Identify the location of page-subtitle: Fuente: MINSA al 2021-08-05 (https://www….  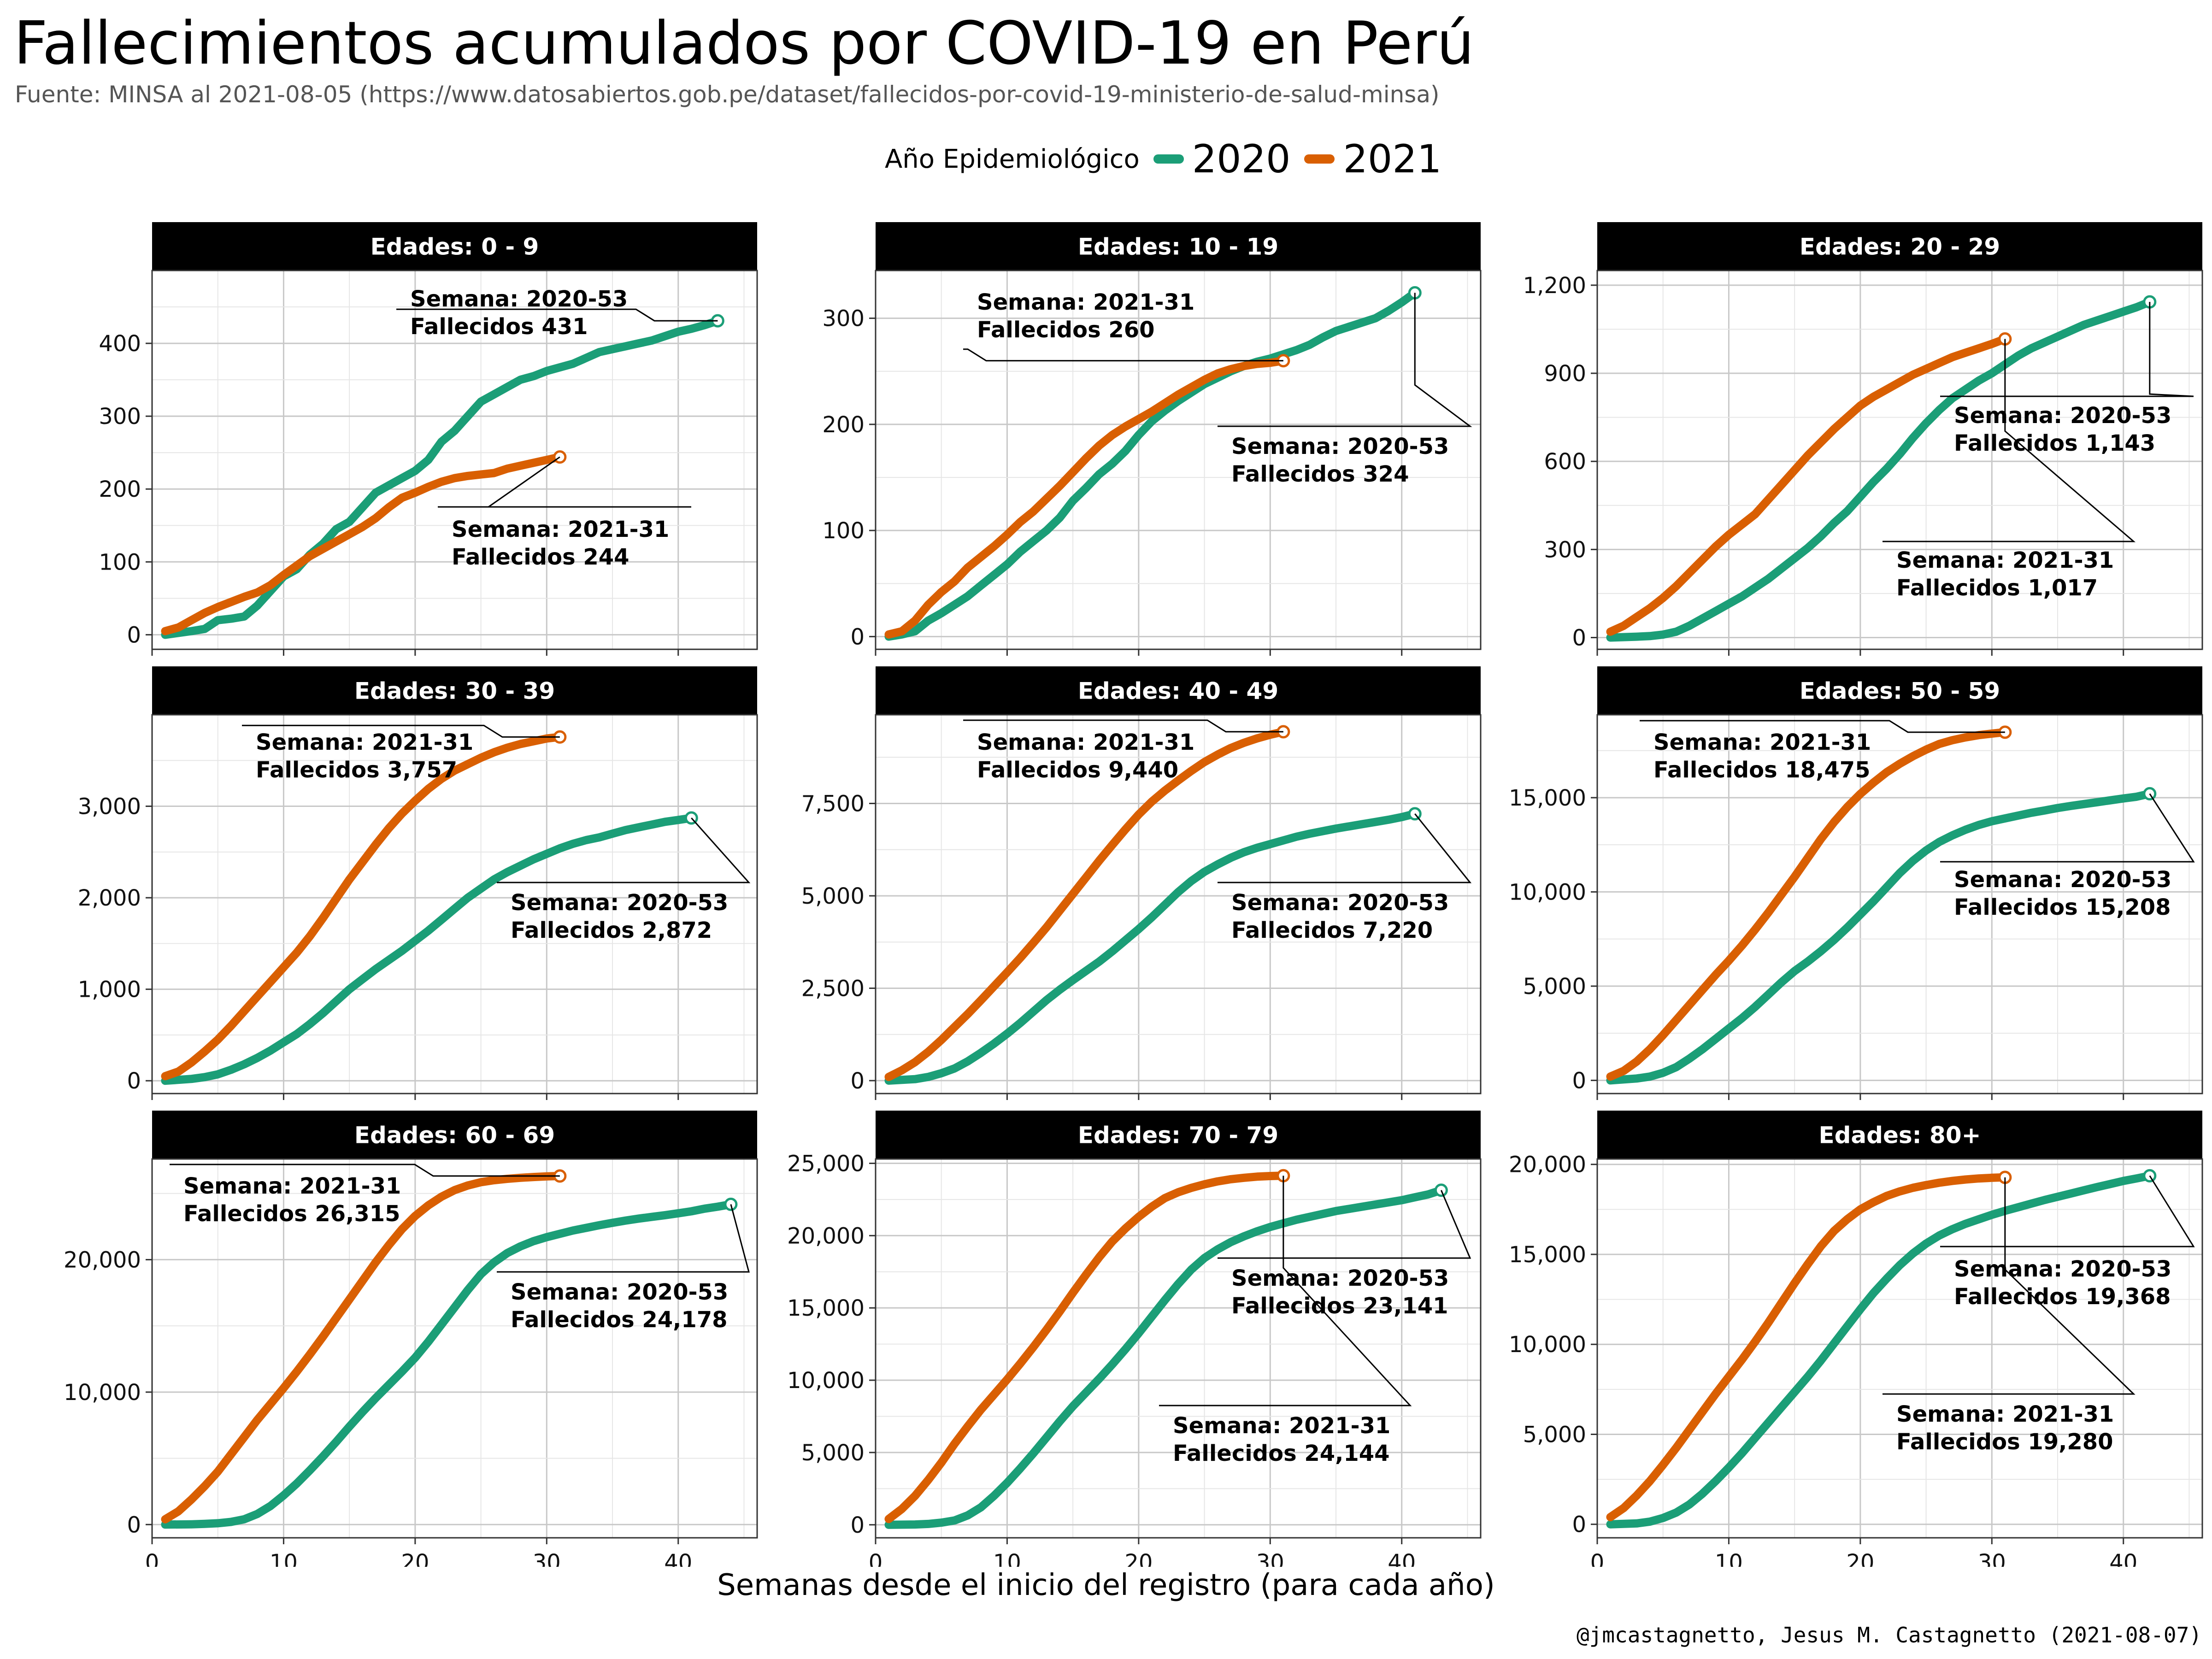
(727, 94).